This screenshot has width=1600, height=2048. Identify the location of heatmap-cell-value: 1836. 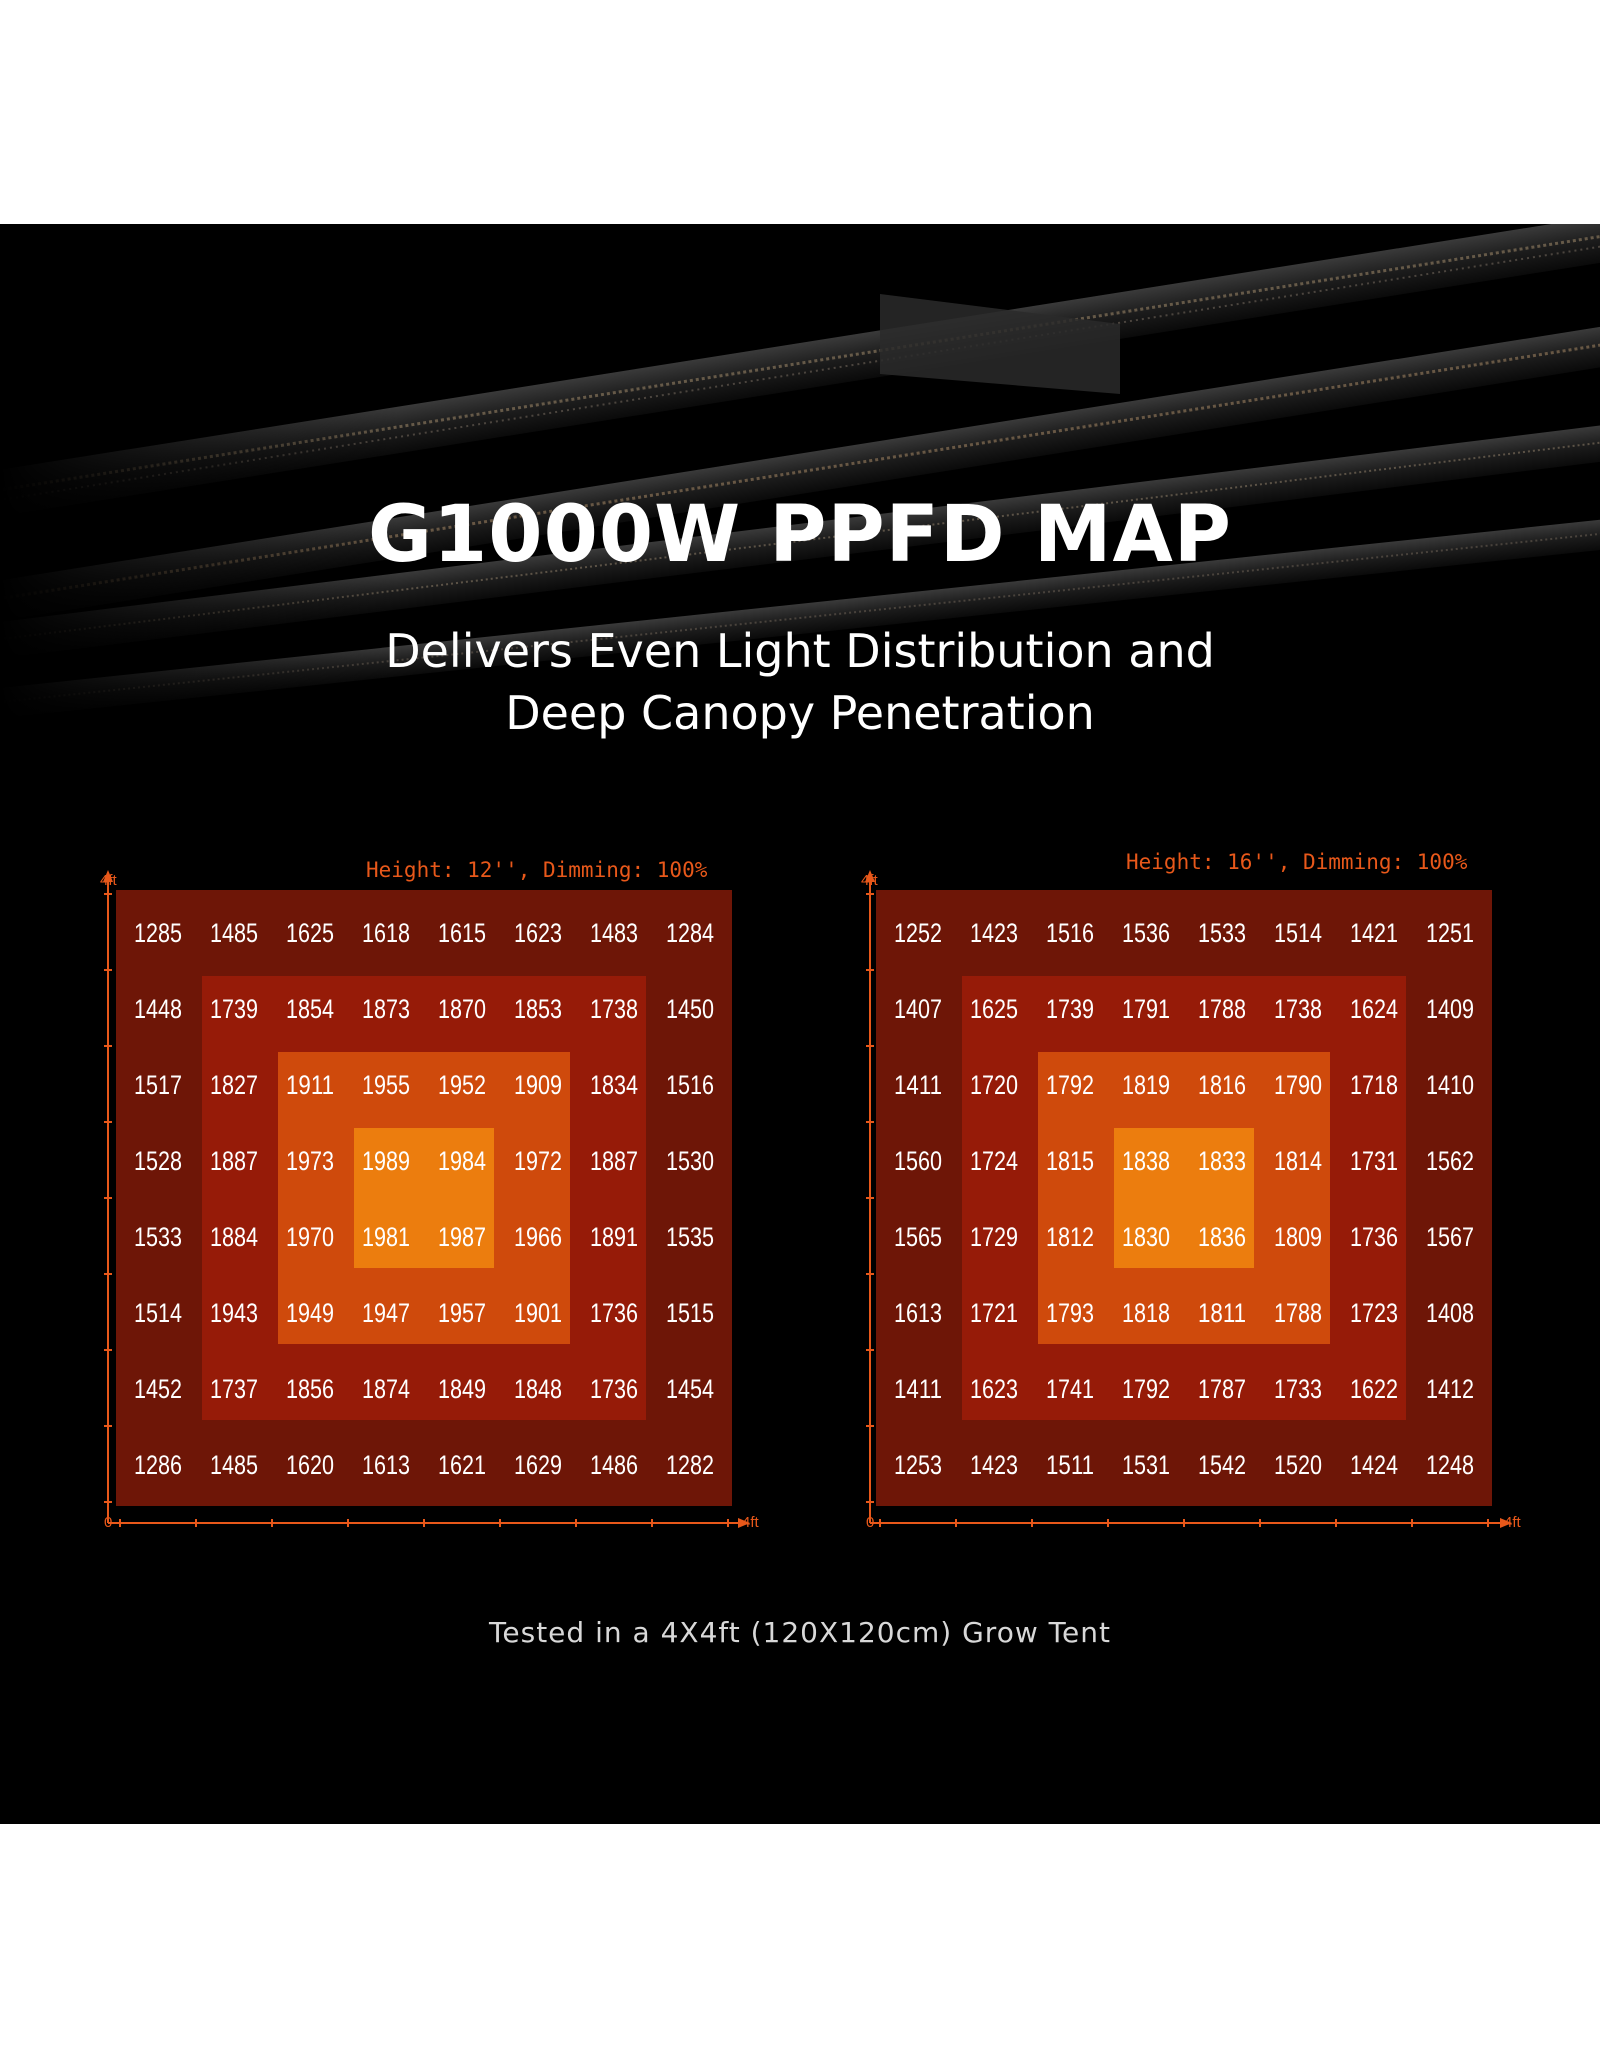
(1222, 1237).